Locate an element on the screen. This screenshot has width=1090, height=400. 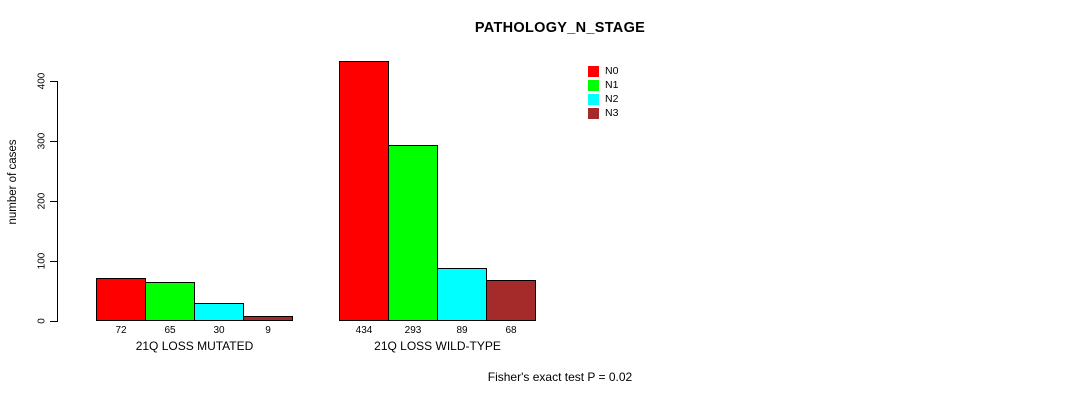
bar-n0-group2 is located at coordinates (364, 191).